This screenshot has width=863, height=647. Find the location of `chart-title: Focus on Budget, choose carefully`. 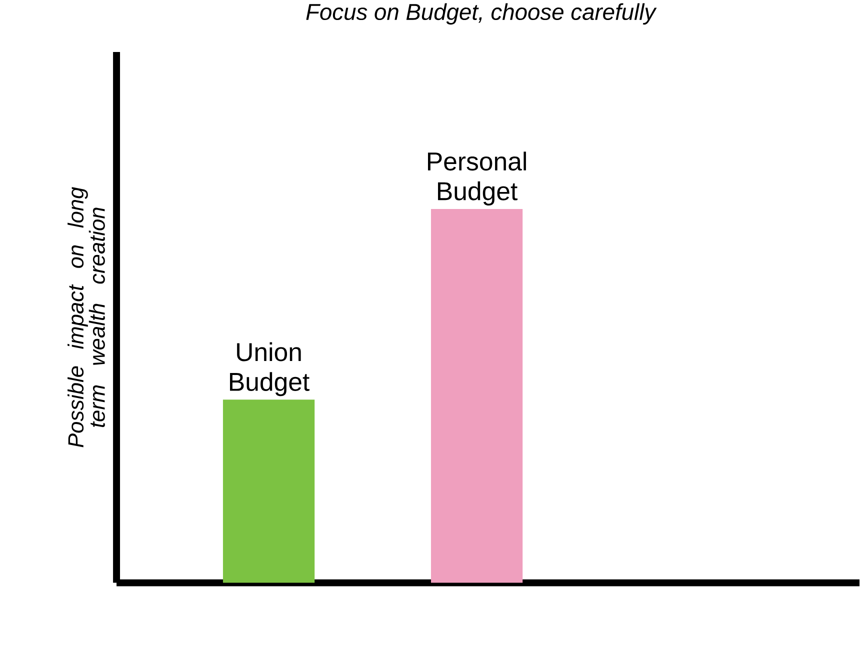

chart-title: Focus on Budget, choose carefully is located at coordinates (481, 14).